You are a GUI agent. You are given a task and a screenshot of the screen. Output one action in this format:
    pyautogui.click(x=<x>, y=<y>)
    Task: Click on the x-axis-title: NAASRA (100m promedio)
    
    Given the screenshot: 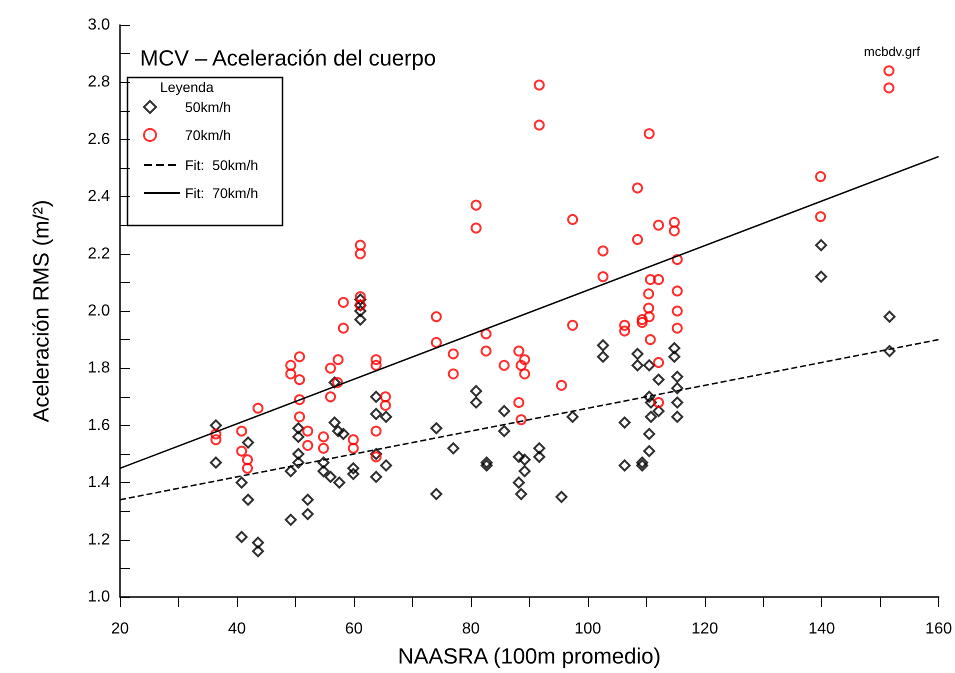 What is the action you would take?
    pyautogui.click(x=529, y=656)
    